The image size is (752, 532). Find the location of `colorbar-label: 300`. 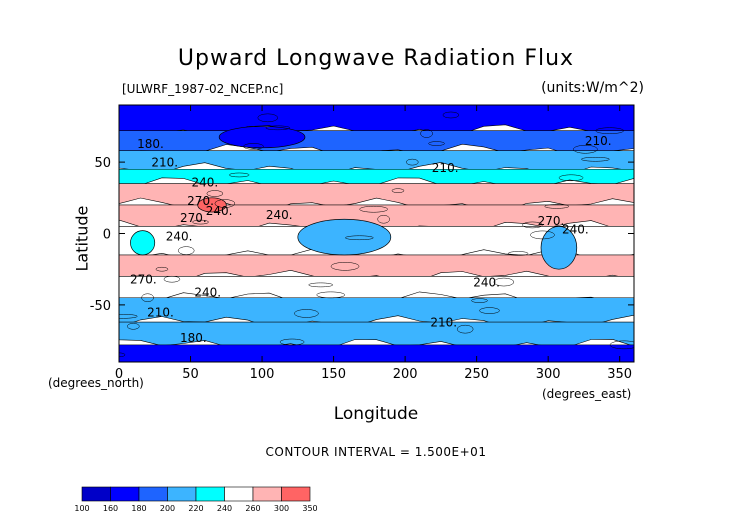

colorbar-label: 300 is located at coordinates (281, 508).